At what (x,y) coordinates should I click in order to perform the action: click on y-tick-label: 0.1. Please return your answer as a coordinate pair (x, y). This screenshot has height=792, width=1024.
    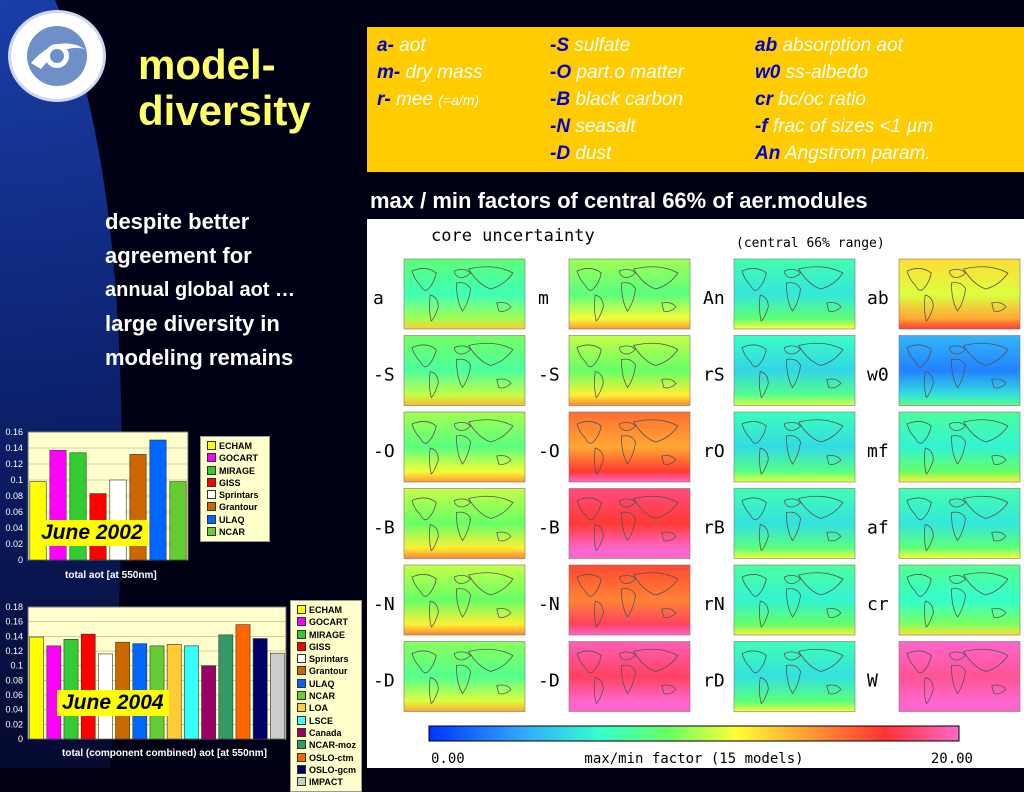
    Looking at the image, I should click on (16, 480).